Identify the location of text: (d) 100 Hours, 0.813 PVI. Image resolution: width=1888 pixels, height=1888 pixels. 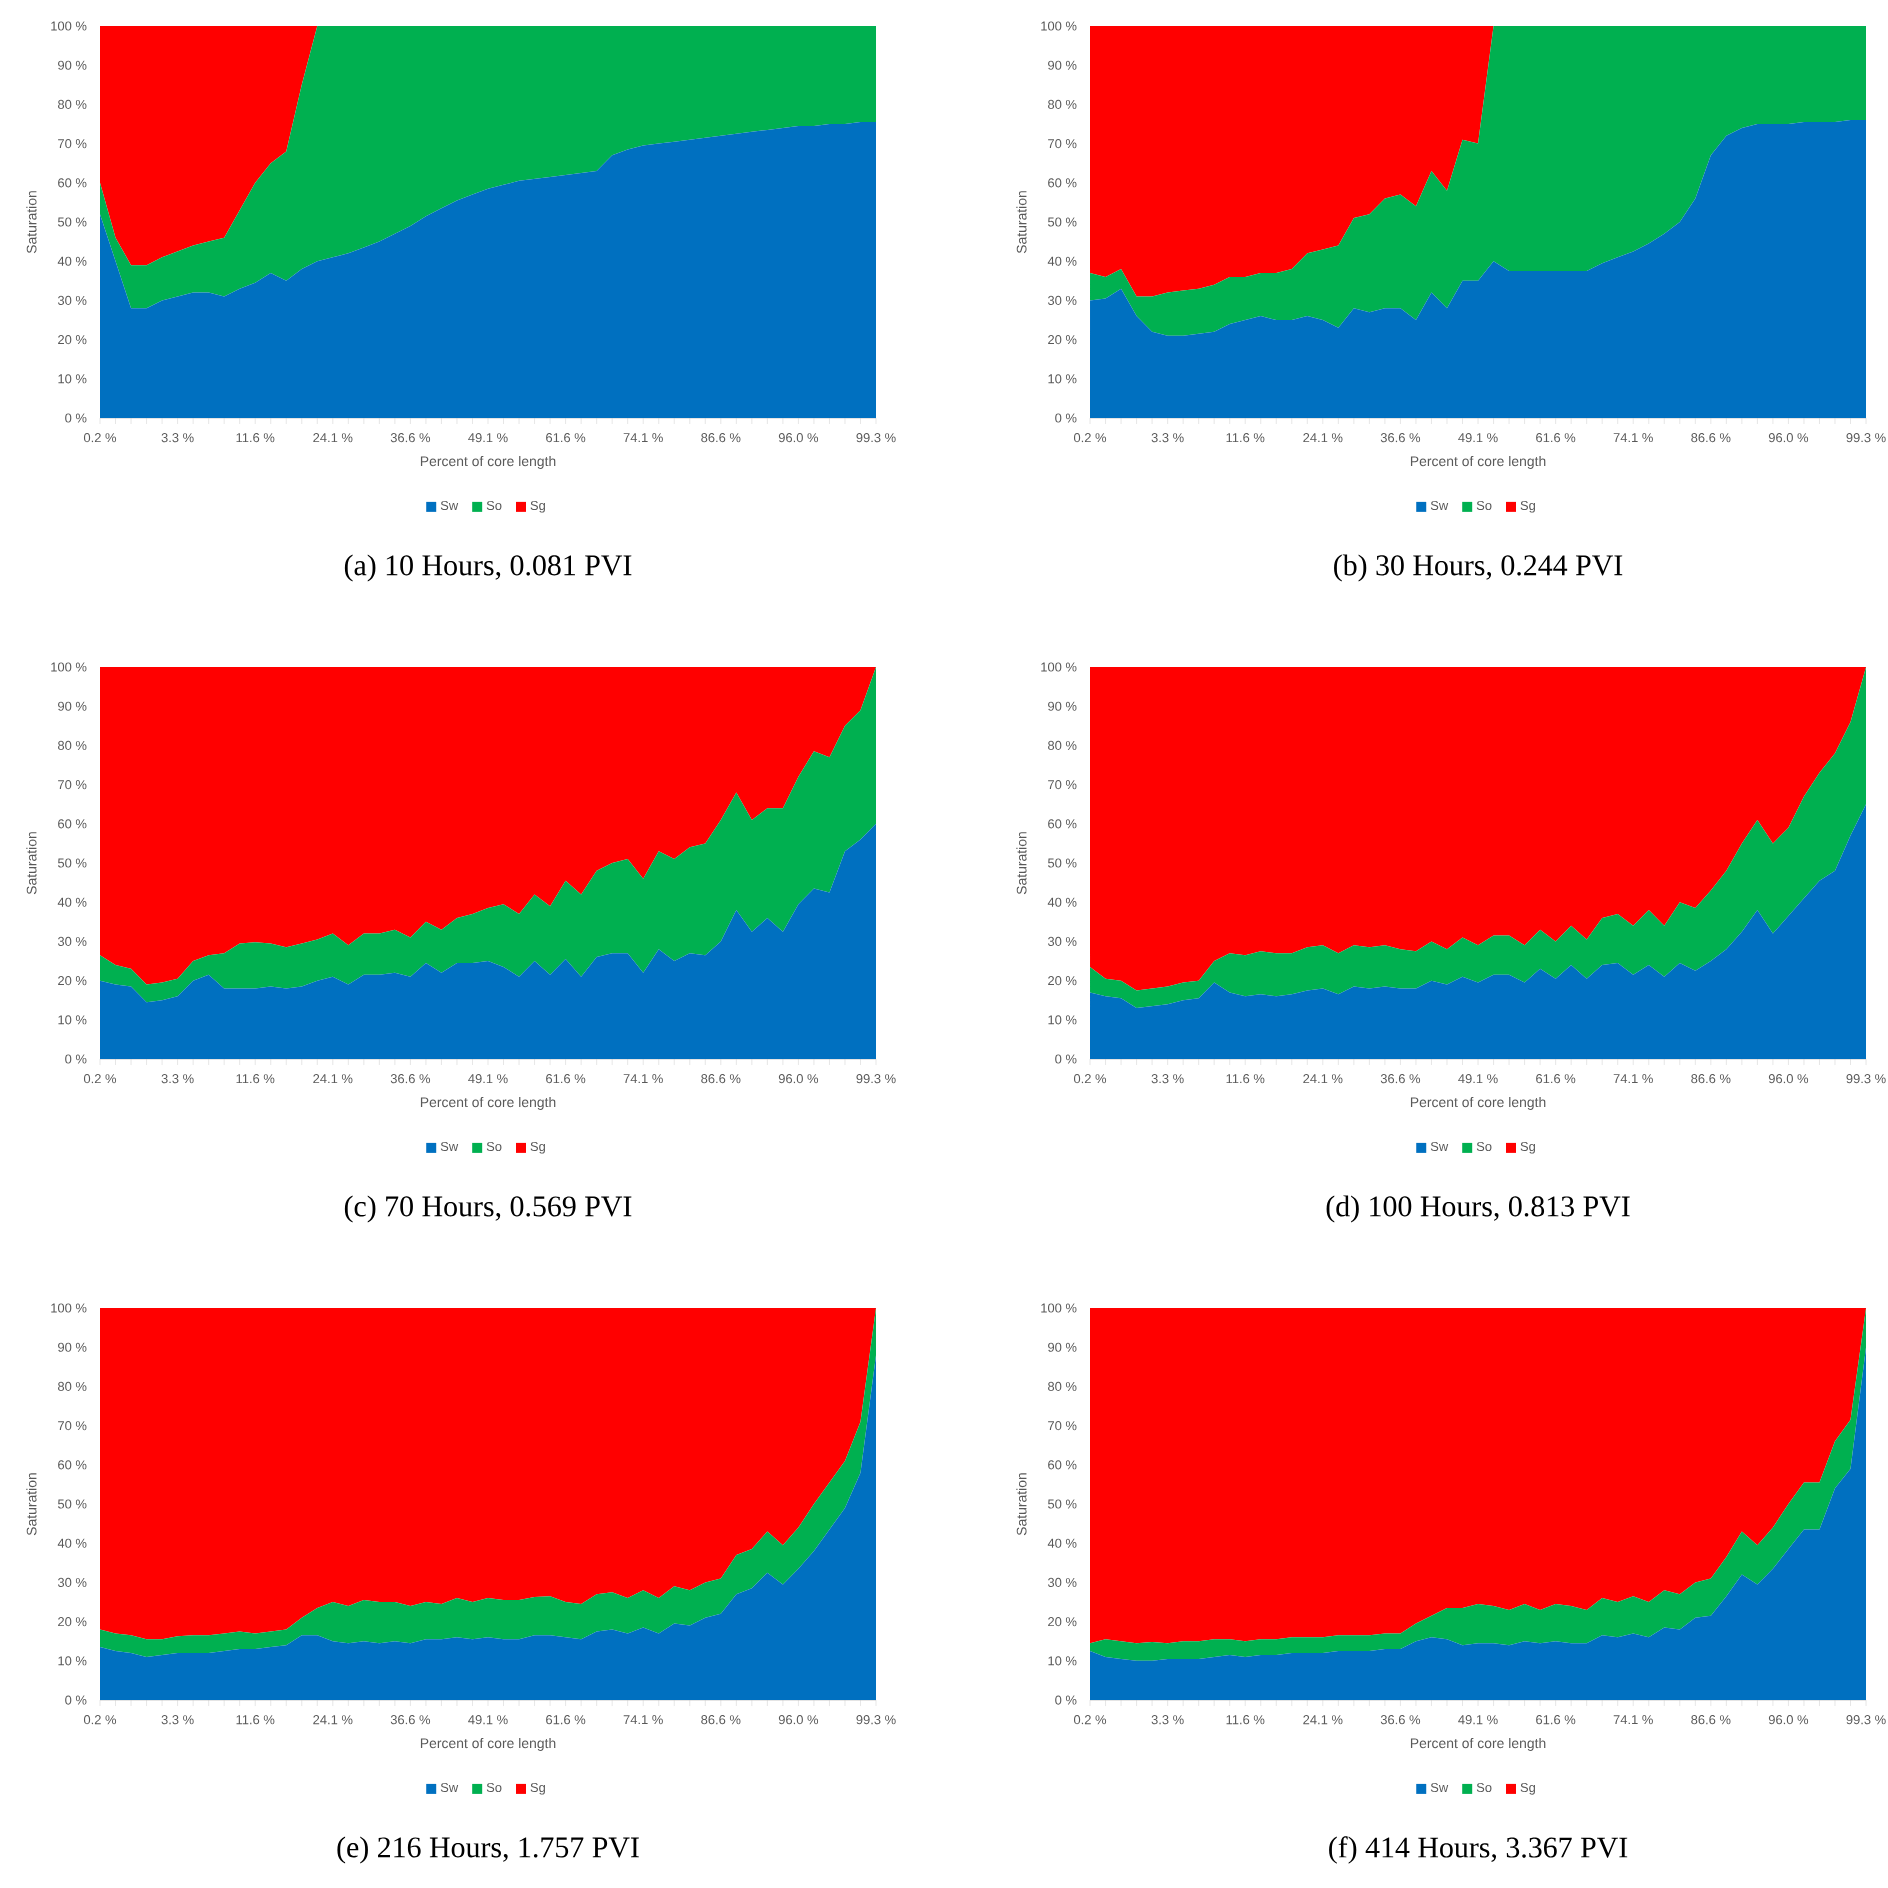
(1478, 1209).